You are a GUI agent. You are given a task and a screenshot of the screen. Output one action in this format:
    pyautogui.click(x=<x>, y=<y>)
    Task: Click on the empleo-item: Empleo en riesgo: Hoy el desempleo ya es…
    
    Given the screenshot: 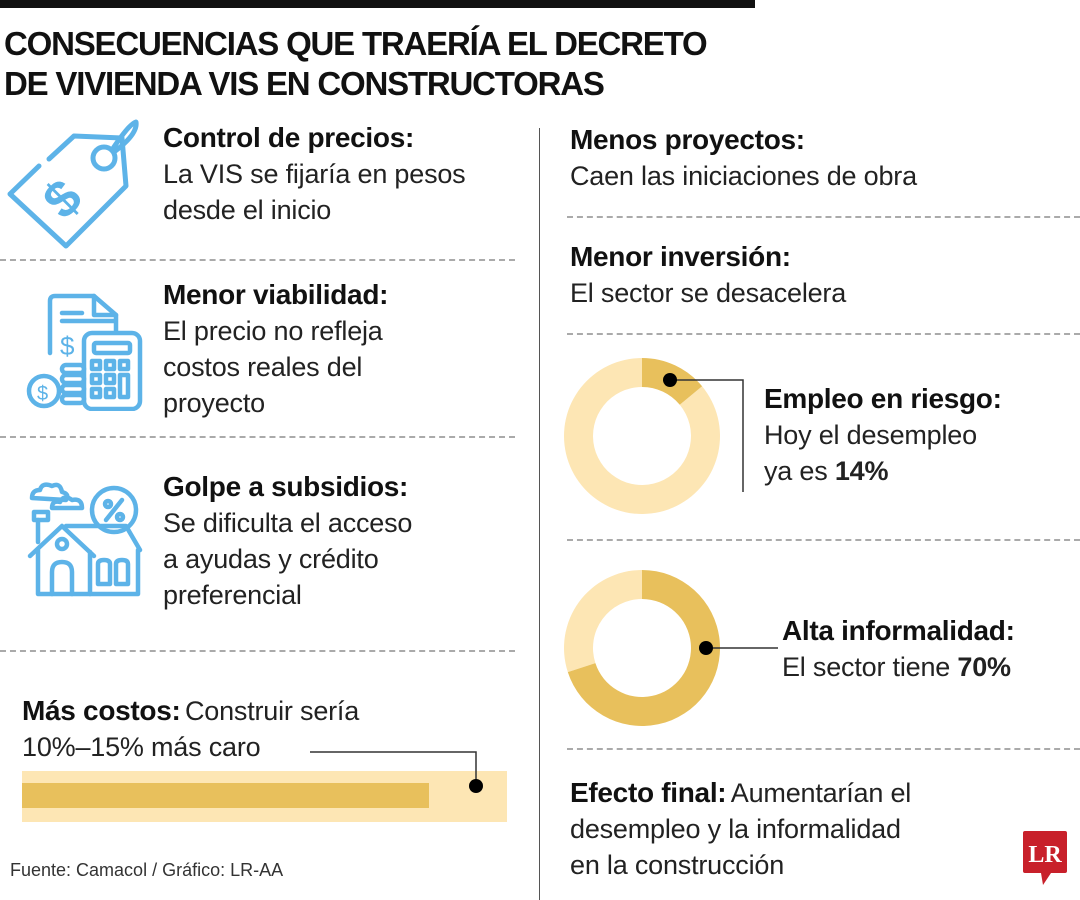 What is the action you would take?
    pyautogui.click(x=883, y=435)
    